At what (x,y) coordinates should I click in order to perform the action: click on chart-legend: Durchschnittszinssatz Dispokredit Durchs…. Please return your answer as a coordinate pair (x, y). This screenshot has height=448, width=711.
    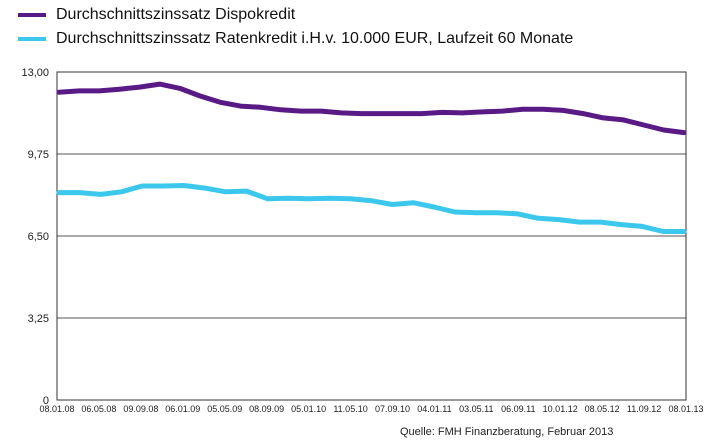
    Looking at the image, I should click on (295, 27).